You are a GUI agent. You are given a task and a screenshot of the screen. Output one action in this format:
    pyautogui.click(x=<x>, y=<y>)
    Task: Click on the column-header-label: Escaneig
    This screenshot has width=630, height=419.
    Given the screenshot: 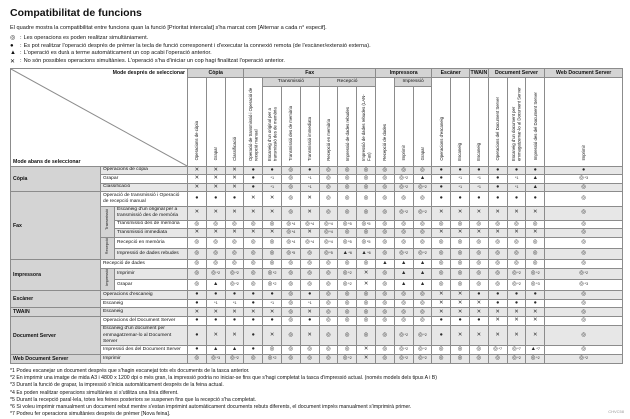 What is the action you would take?
    pyautogui.click(x=479, y=152)
    